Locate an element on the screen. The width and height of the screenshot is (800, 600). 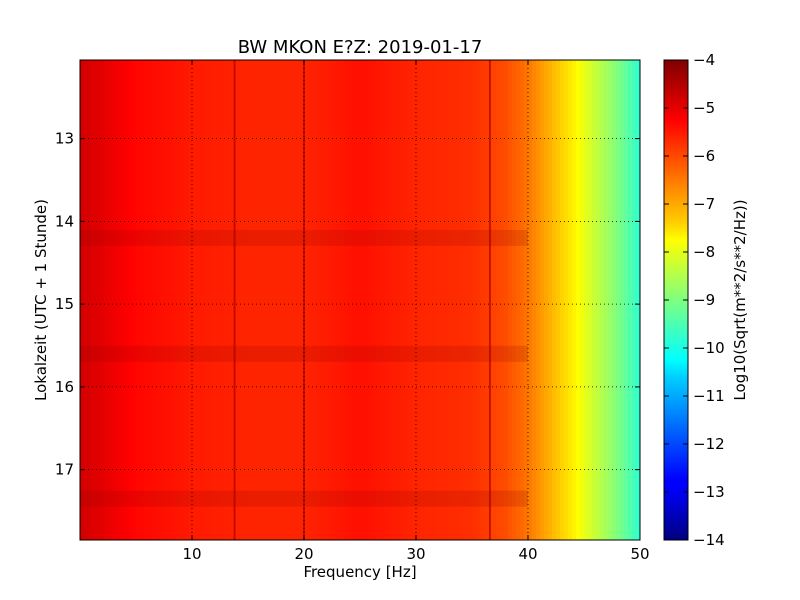
y-tick-label: 15 is located at coordinates (64, 304).